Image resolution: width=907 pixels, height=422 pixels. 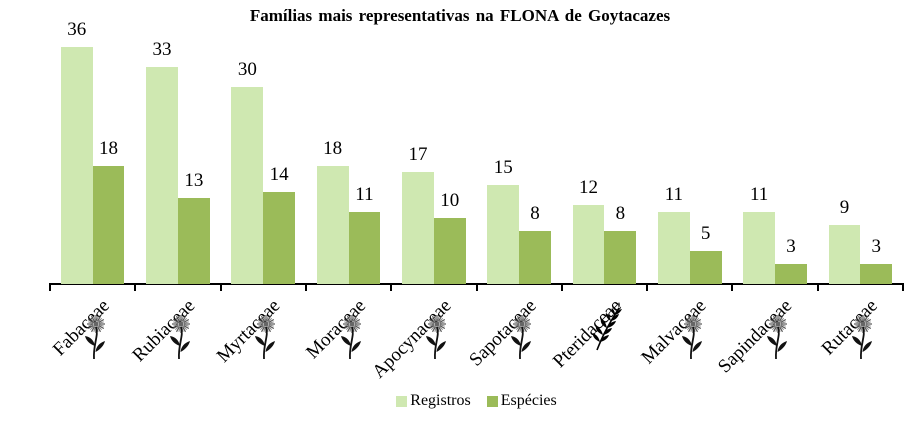 What do you see at coordinates (589, 187) in the screenshot?
I see `bar-value-label: 12` at bounding box center [589, 187].